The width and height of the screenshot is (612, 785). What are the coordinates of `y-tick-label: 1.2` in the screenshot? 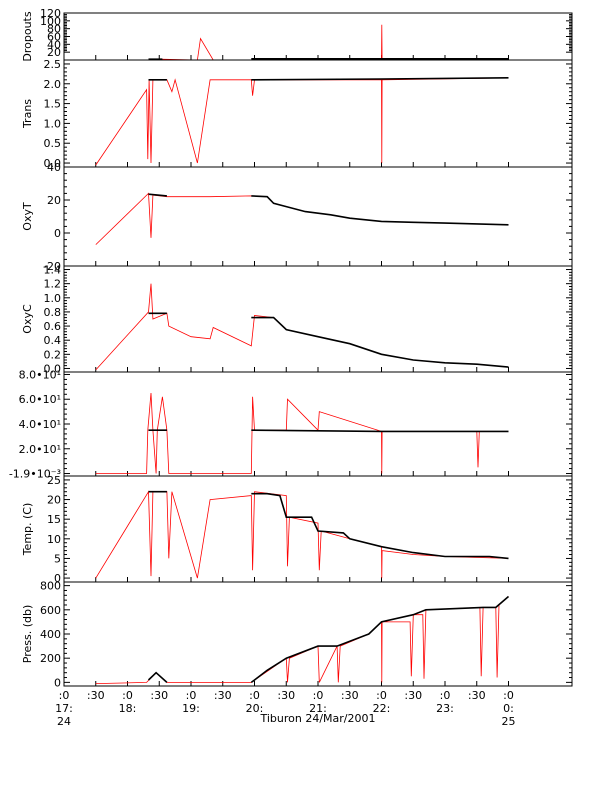 It's located at (53, 284).